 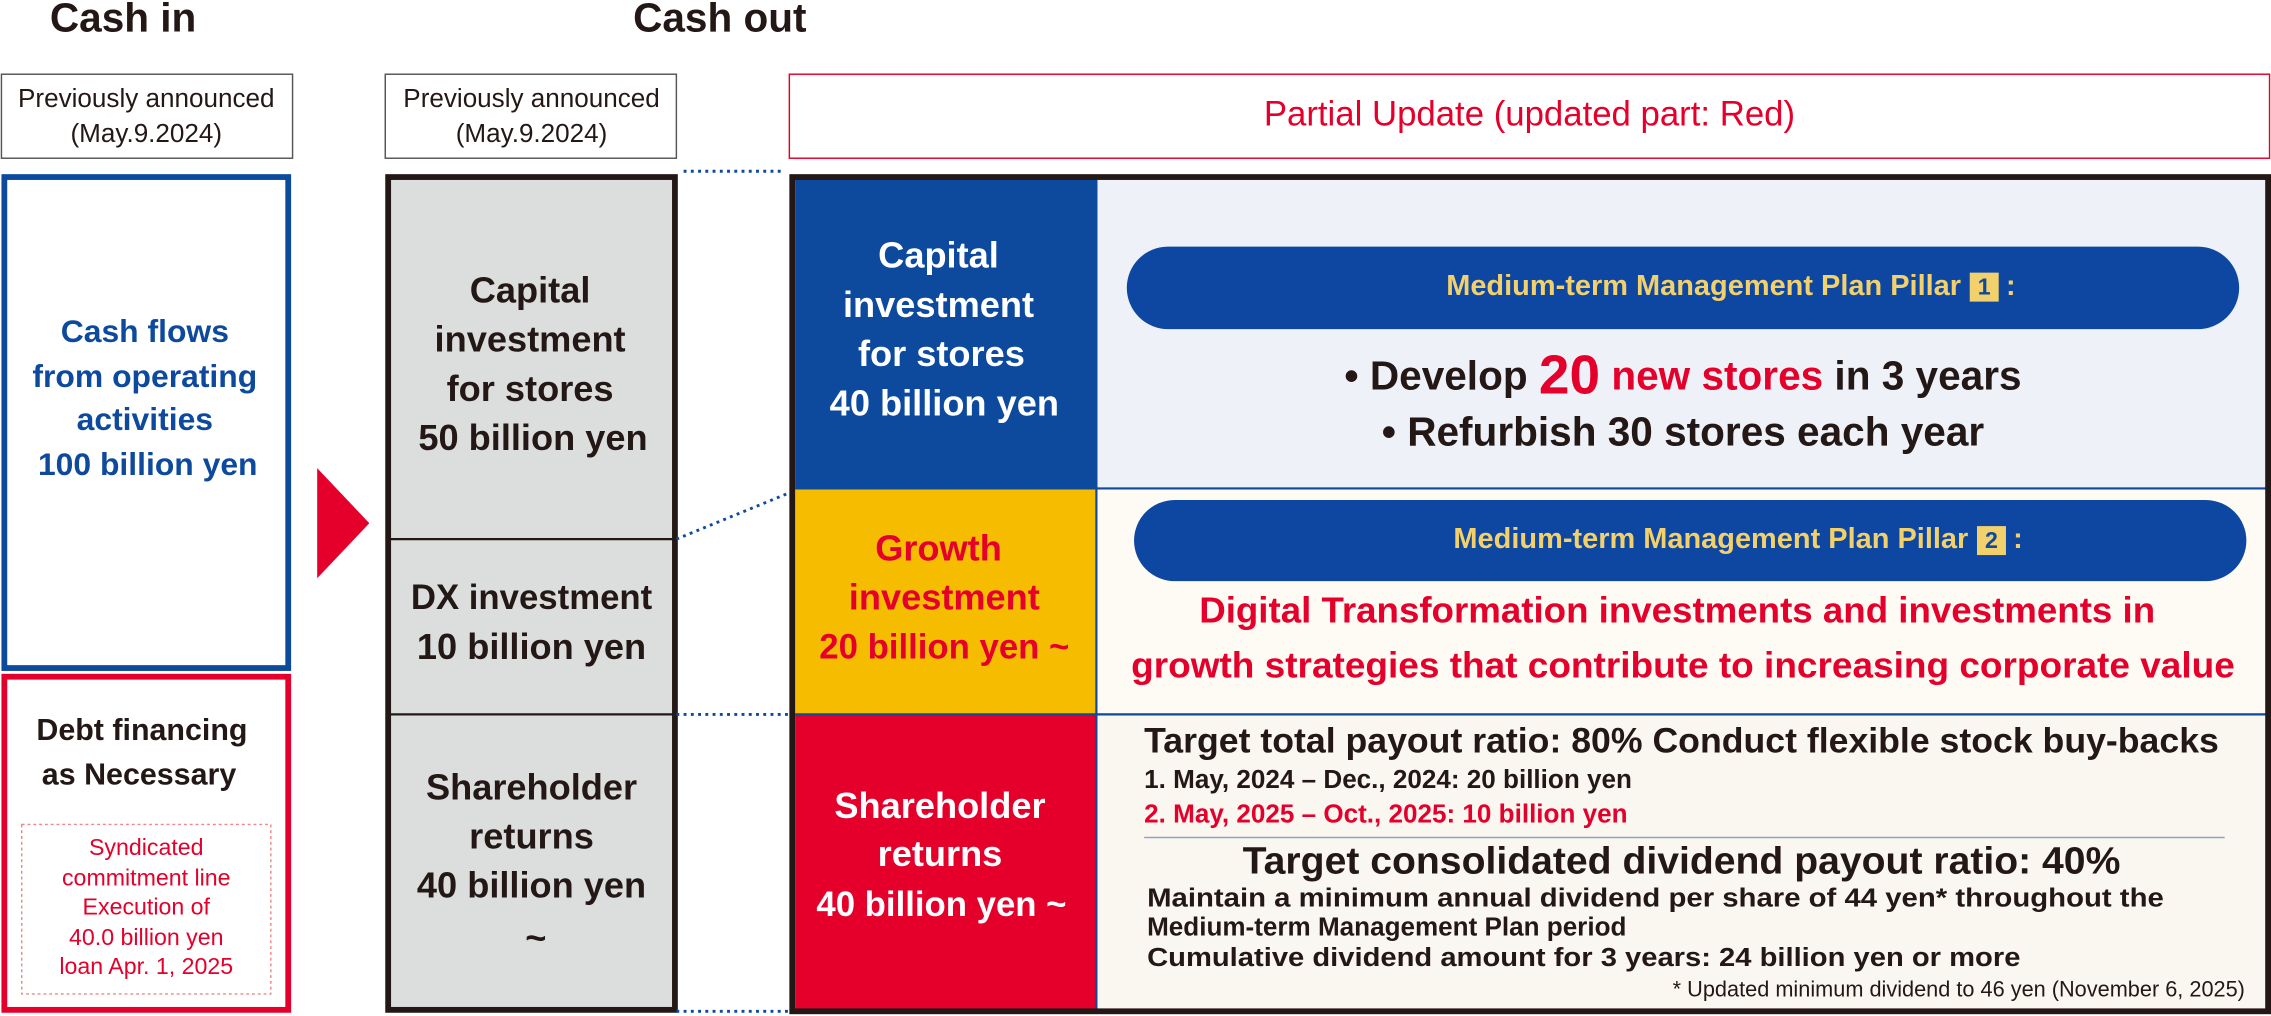 What do you see at coordinates (146, 847) in the screenshot?
I see `debt-detail: Syndicated` at bounding box center [146, 847].